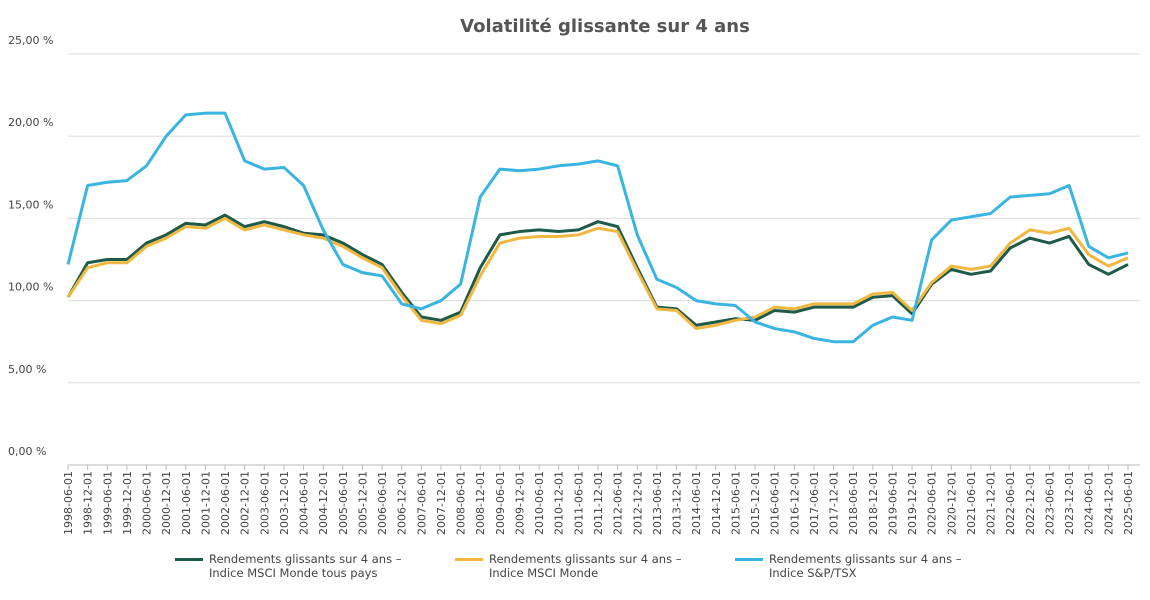 This screenshot has width=1150, height=600. Describe the element at coordinates (578, 503) in the screenshot. I see `x-tick-label: 2011-06-01` at that location.